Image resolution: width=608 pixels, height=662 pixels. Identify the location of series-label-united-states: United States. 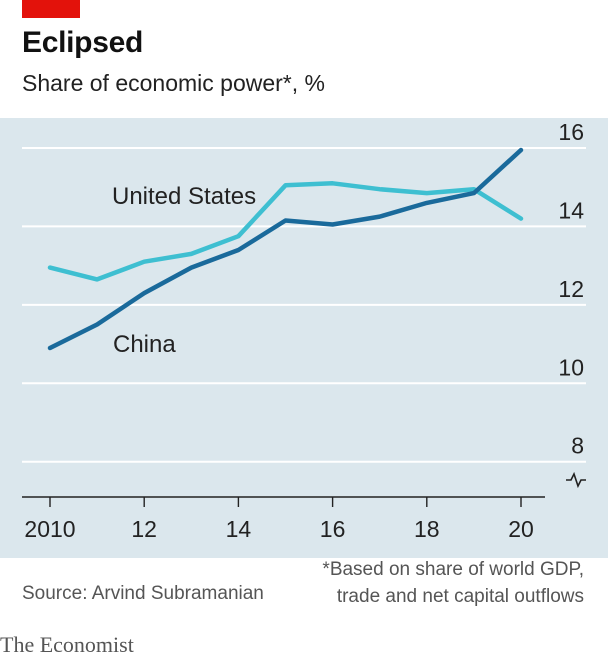
(184, 196).